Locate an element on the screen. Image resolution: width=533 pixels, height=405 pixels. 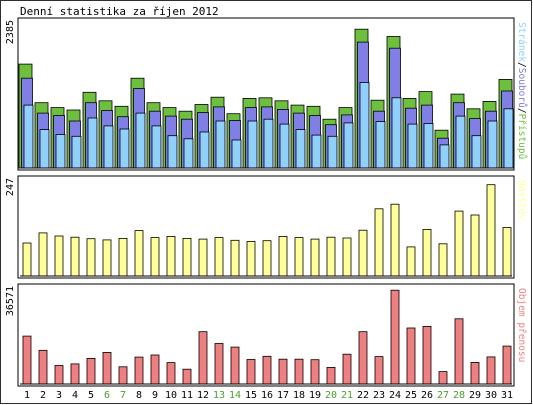
legend-stranek-0: Stránek is located at coordinates (521, 42).